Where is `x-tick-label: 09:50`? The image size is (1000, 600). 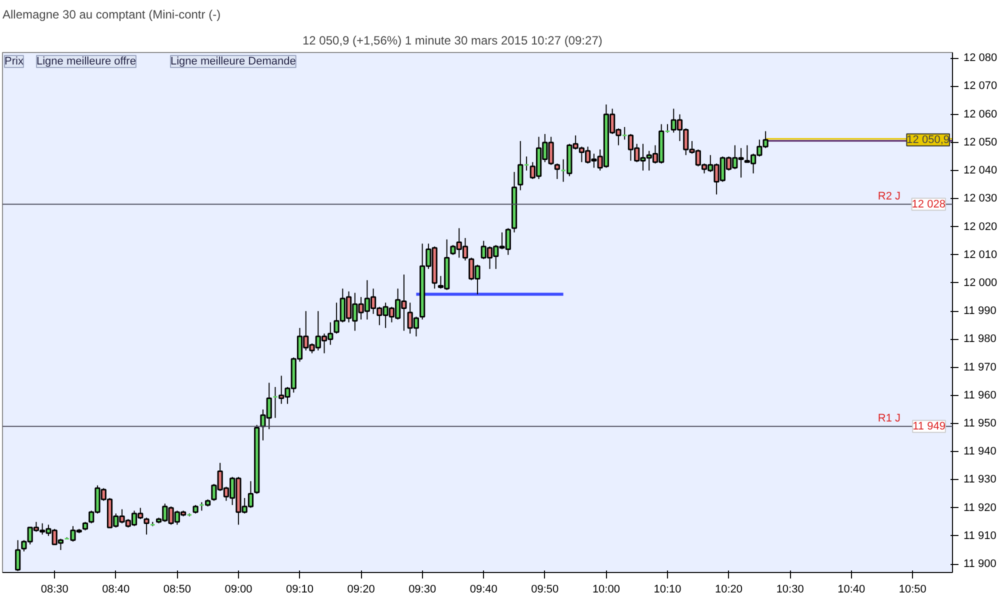 x-tick-label: 09:50 is located at coordinates (545, 590).